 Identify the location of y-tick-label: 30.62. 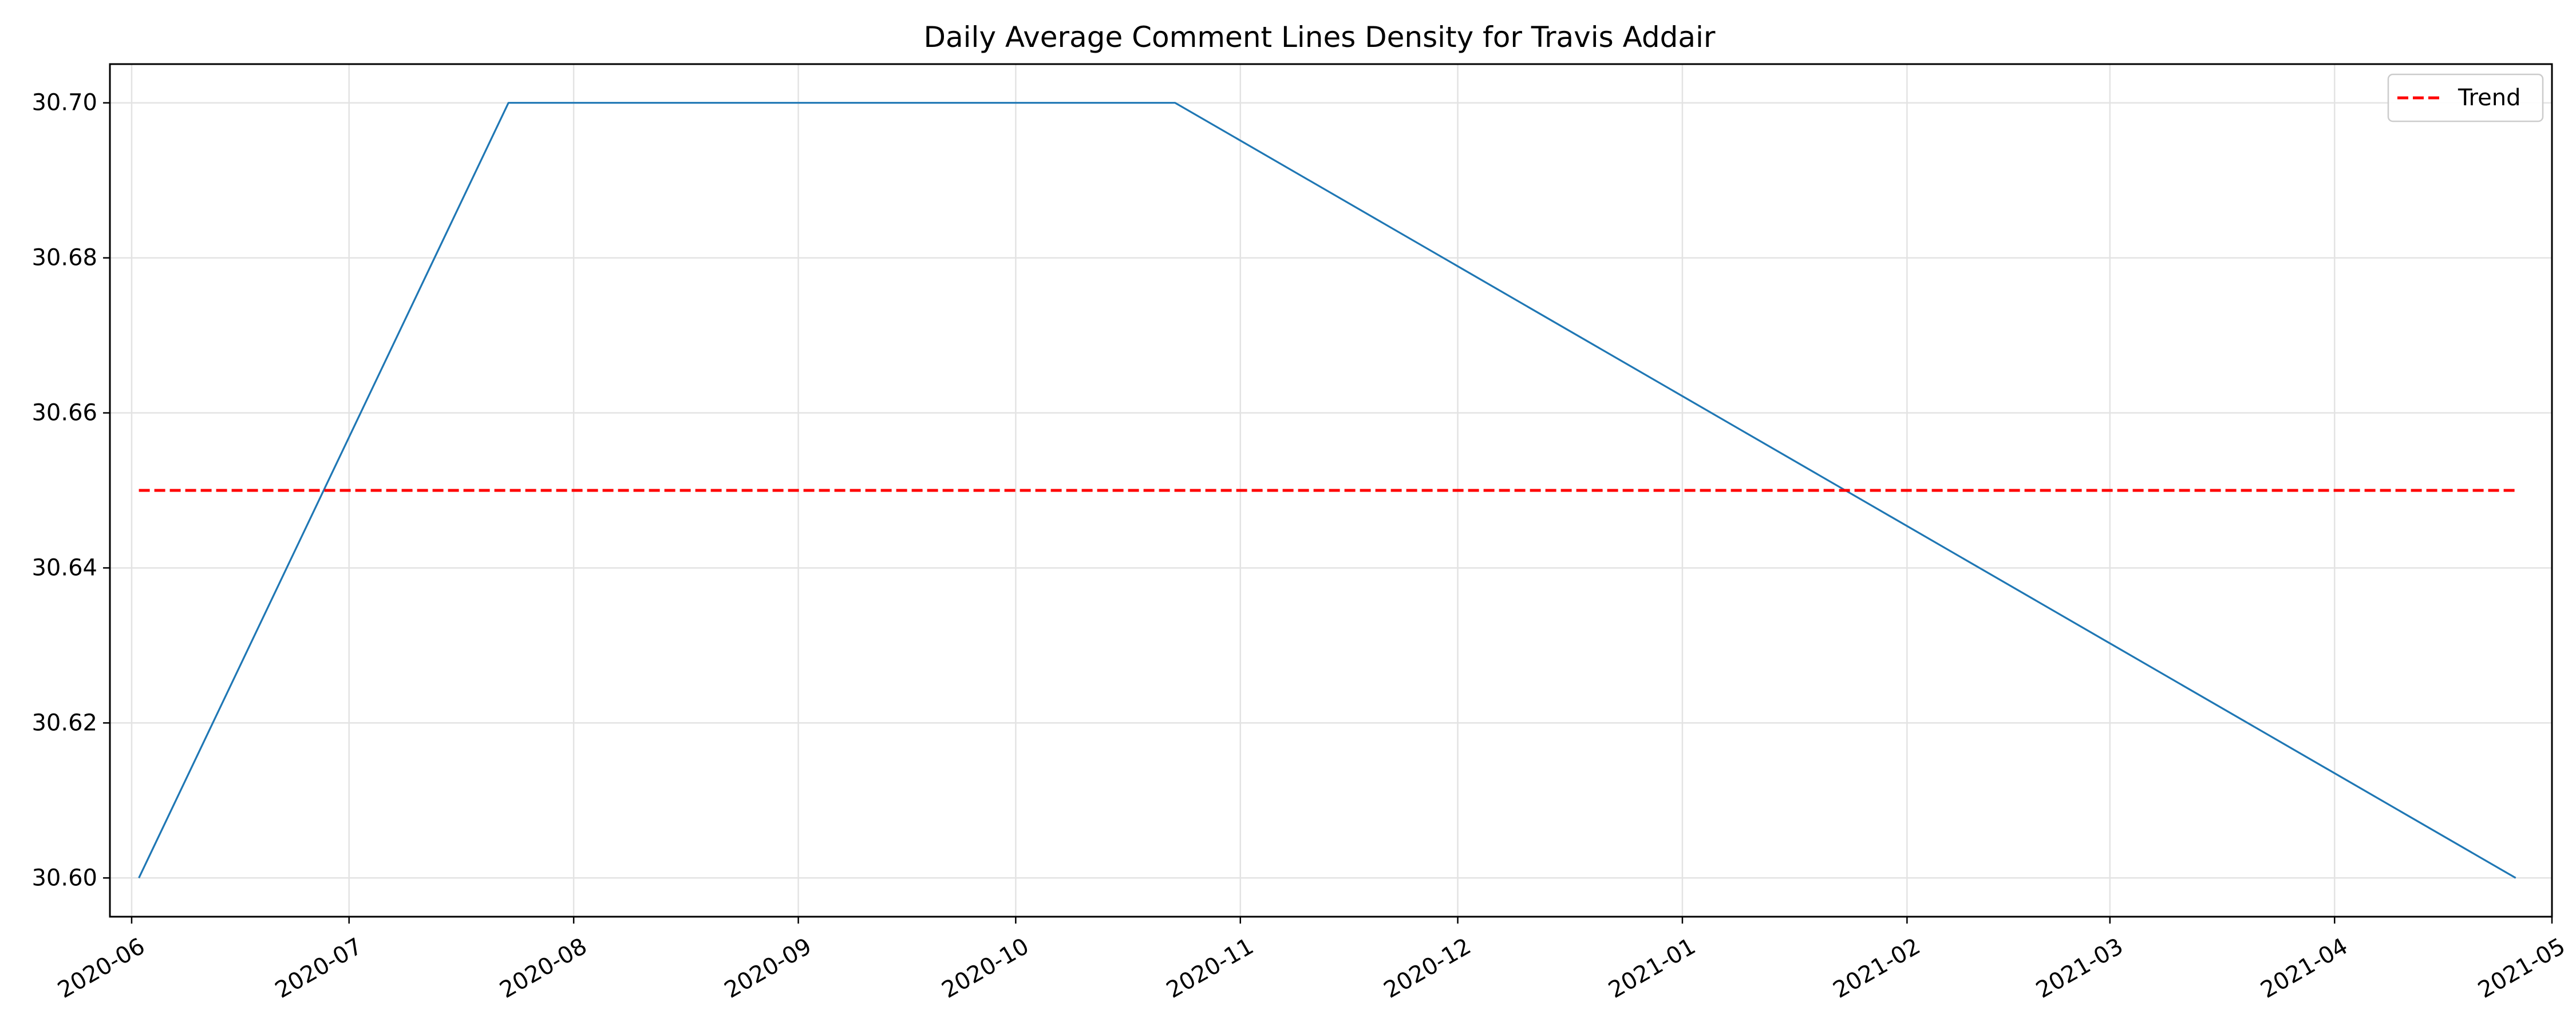
(64, 723).